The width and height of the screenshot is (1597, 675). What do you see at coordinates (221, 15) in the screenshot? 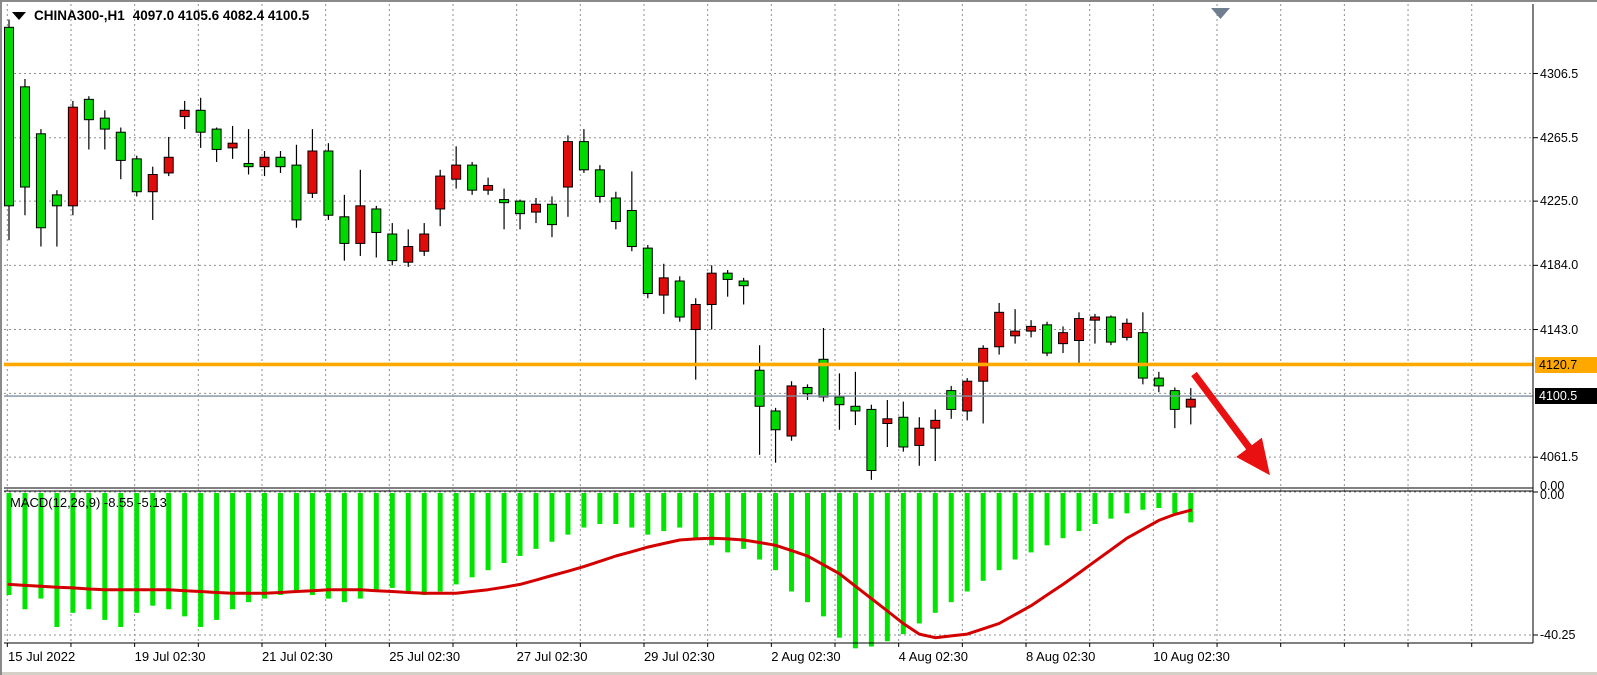
I see `ohlc-values-label: 4097.0 4105.6 4082.4 4100.5` at bounding box center [221, 15].